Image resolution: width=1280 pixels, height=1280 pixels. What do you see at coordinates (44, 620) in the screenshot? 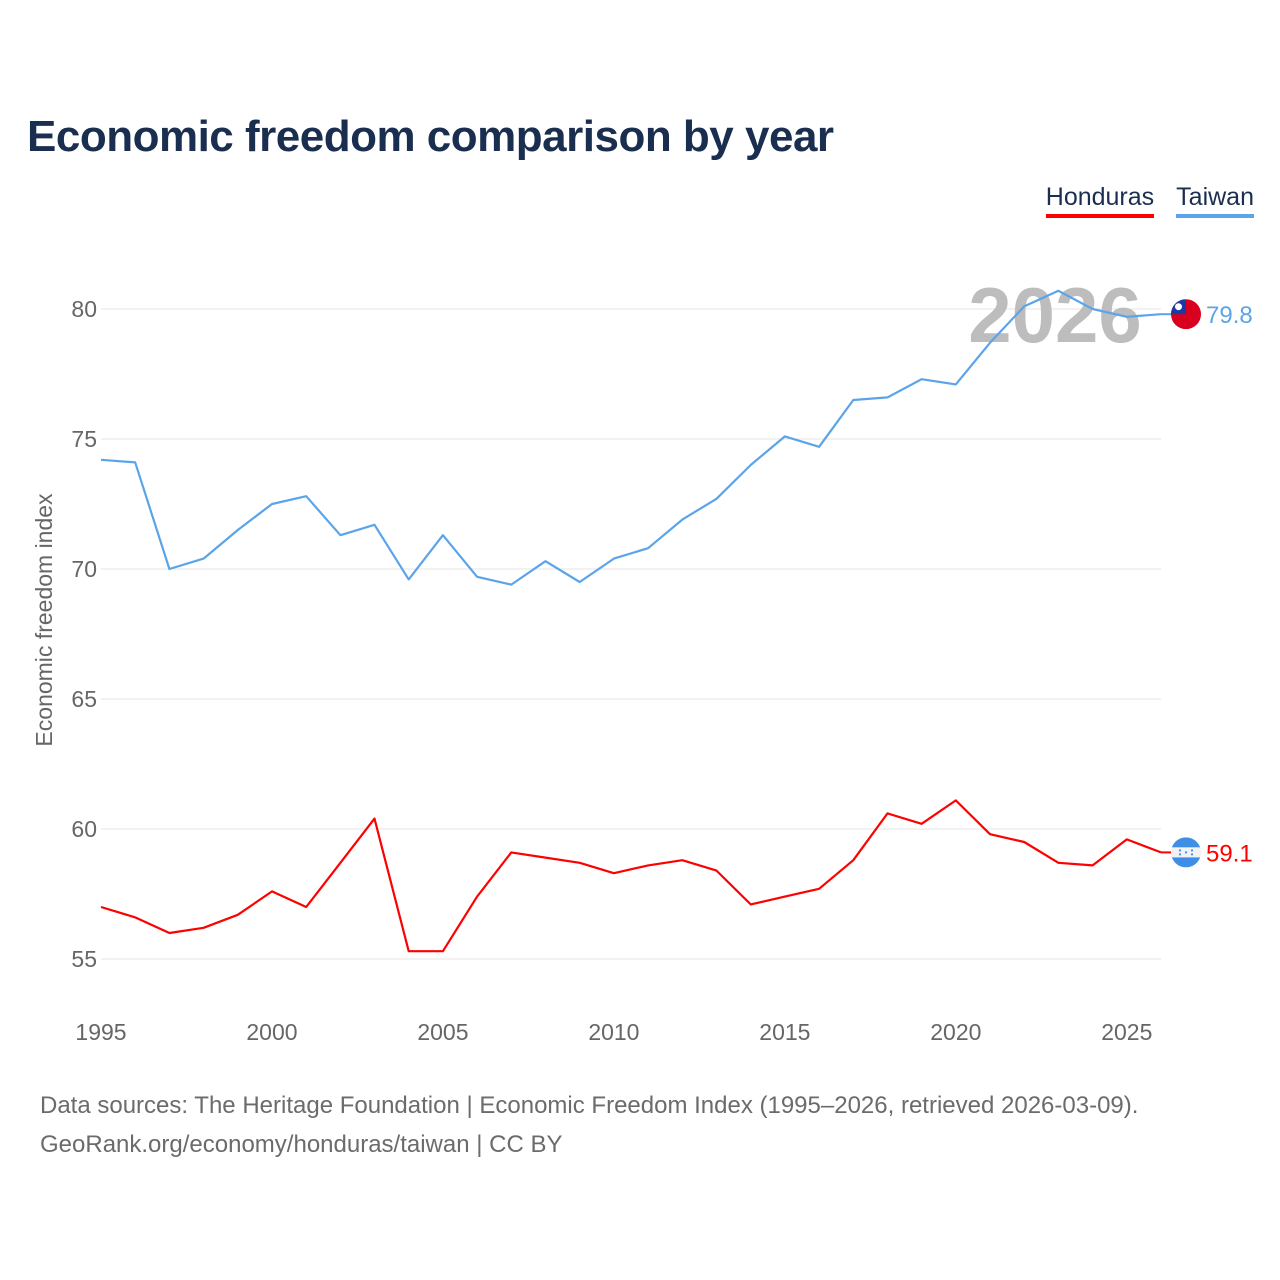
I see `y-axis-label: Economic freedom index` at bounding box center [44, 620].